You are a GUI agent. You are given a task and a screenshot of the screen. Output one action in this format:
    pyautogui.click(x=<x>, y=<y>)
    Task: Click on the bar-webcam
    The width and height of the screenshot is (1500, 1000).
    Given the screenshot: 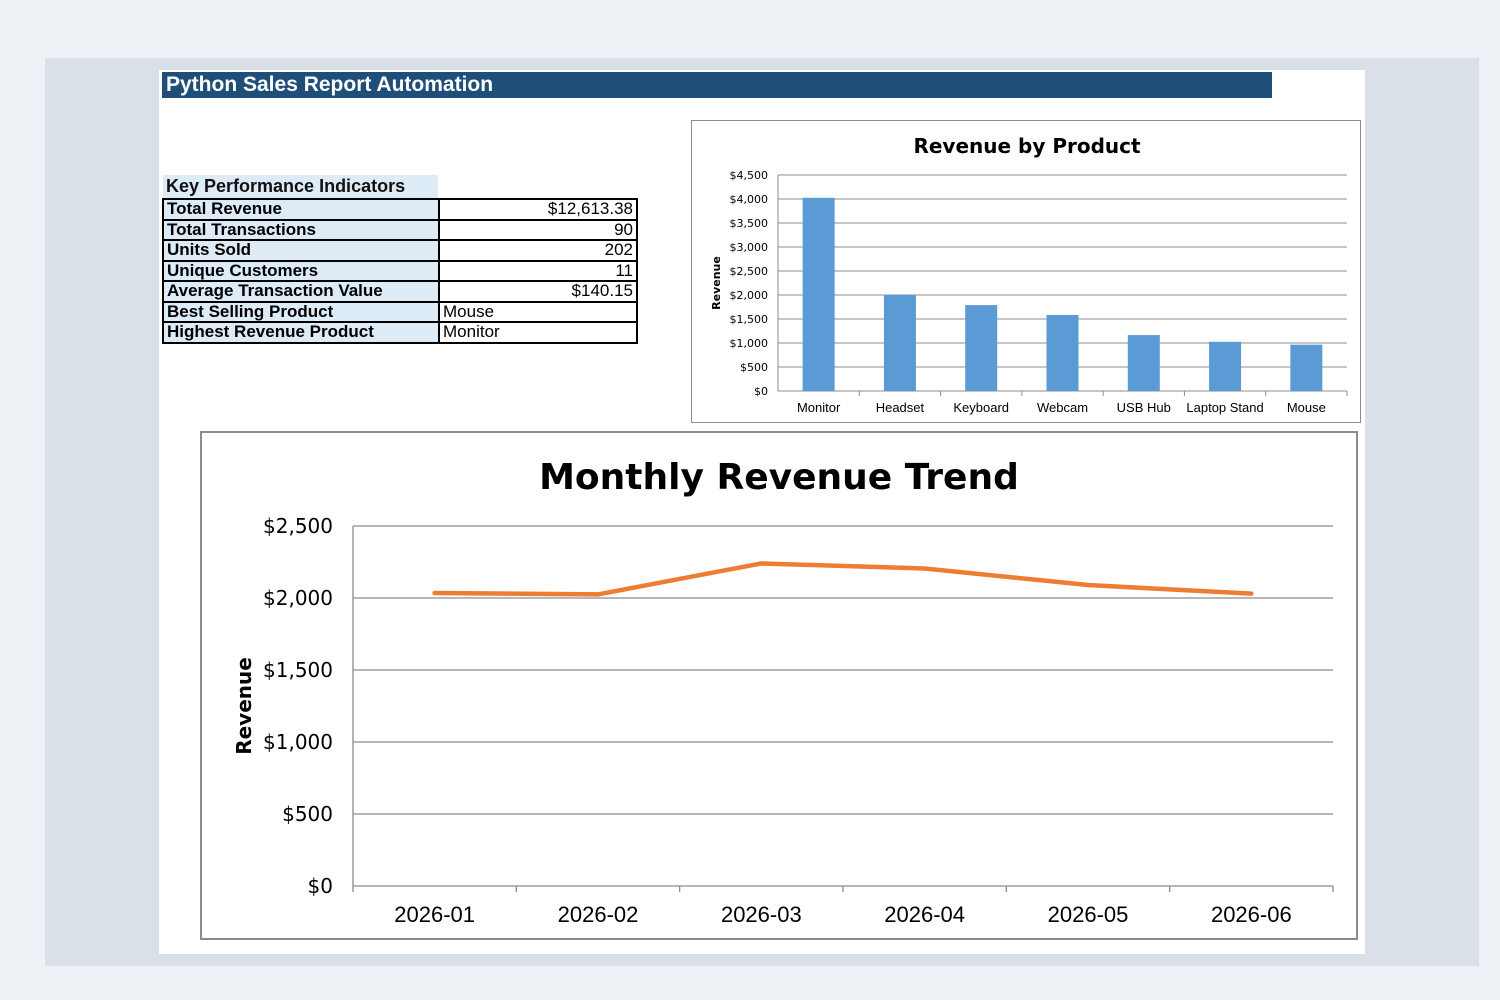 What is the action you would take?
    pyautogui.click(x=1062, y=352)
    